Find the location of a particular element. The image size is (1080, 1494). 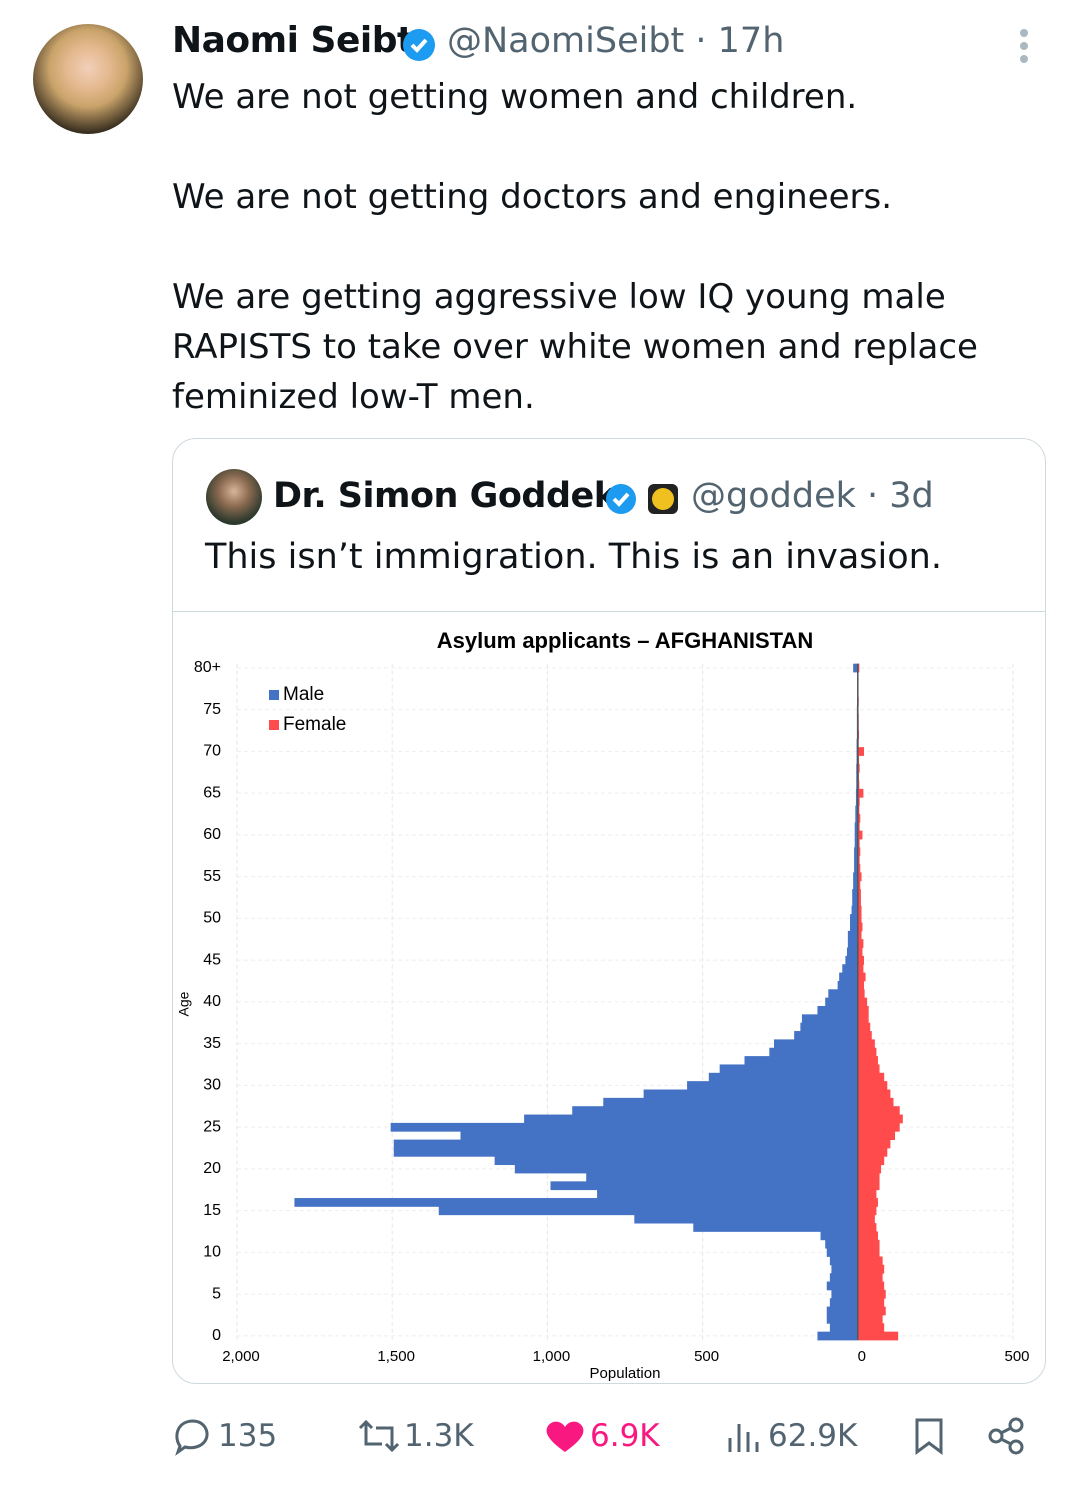

y-tick-label: 80+ is located at coordinates (207, 667).